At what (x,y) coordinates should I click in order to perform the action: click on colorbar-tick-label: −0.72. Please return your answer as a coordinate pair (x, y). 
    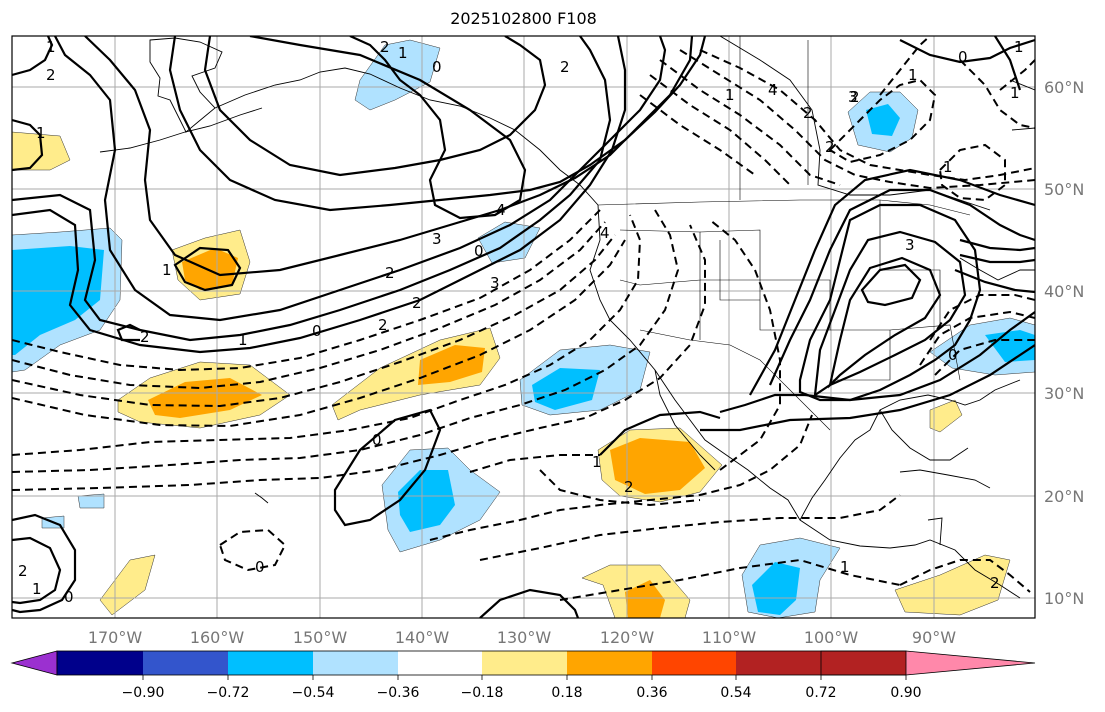
    Looking at the image, I should click on (228, 693).